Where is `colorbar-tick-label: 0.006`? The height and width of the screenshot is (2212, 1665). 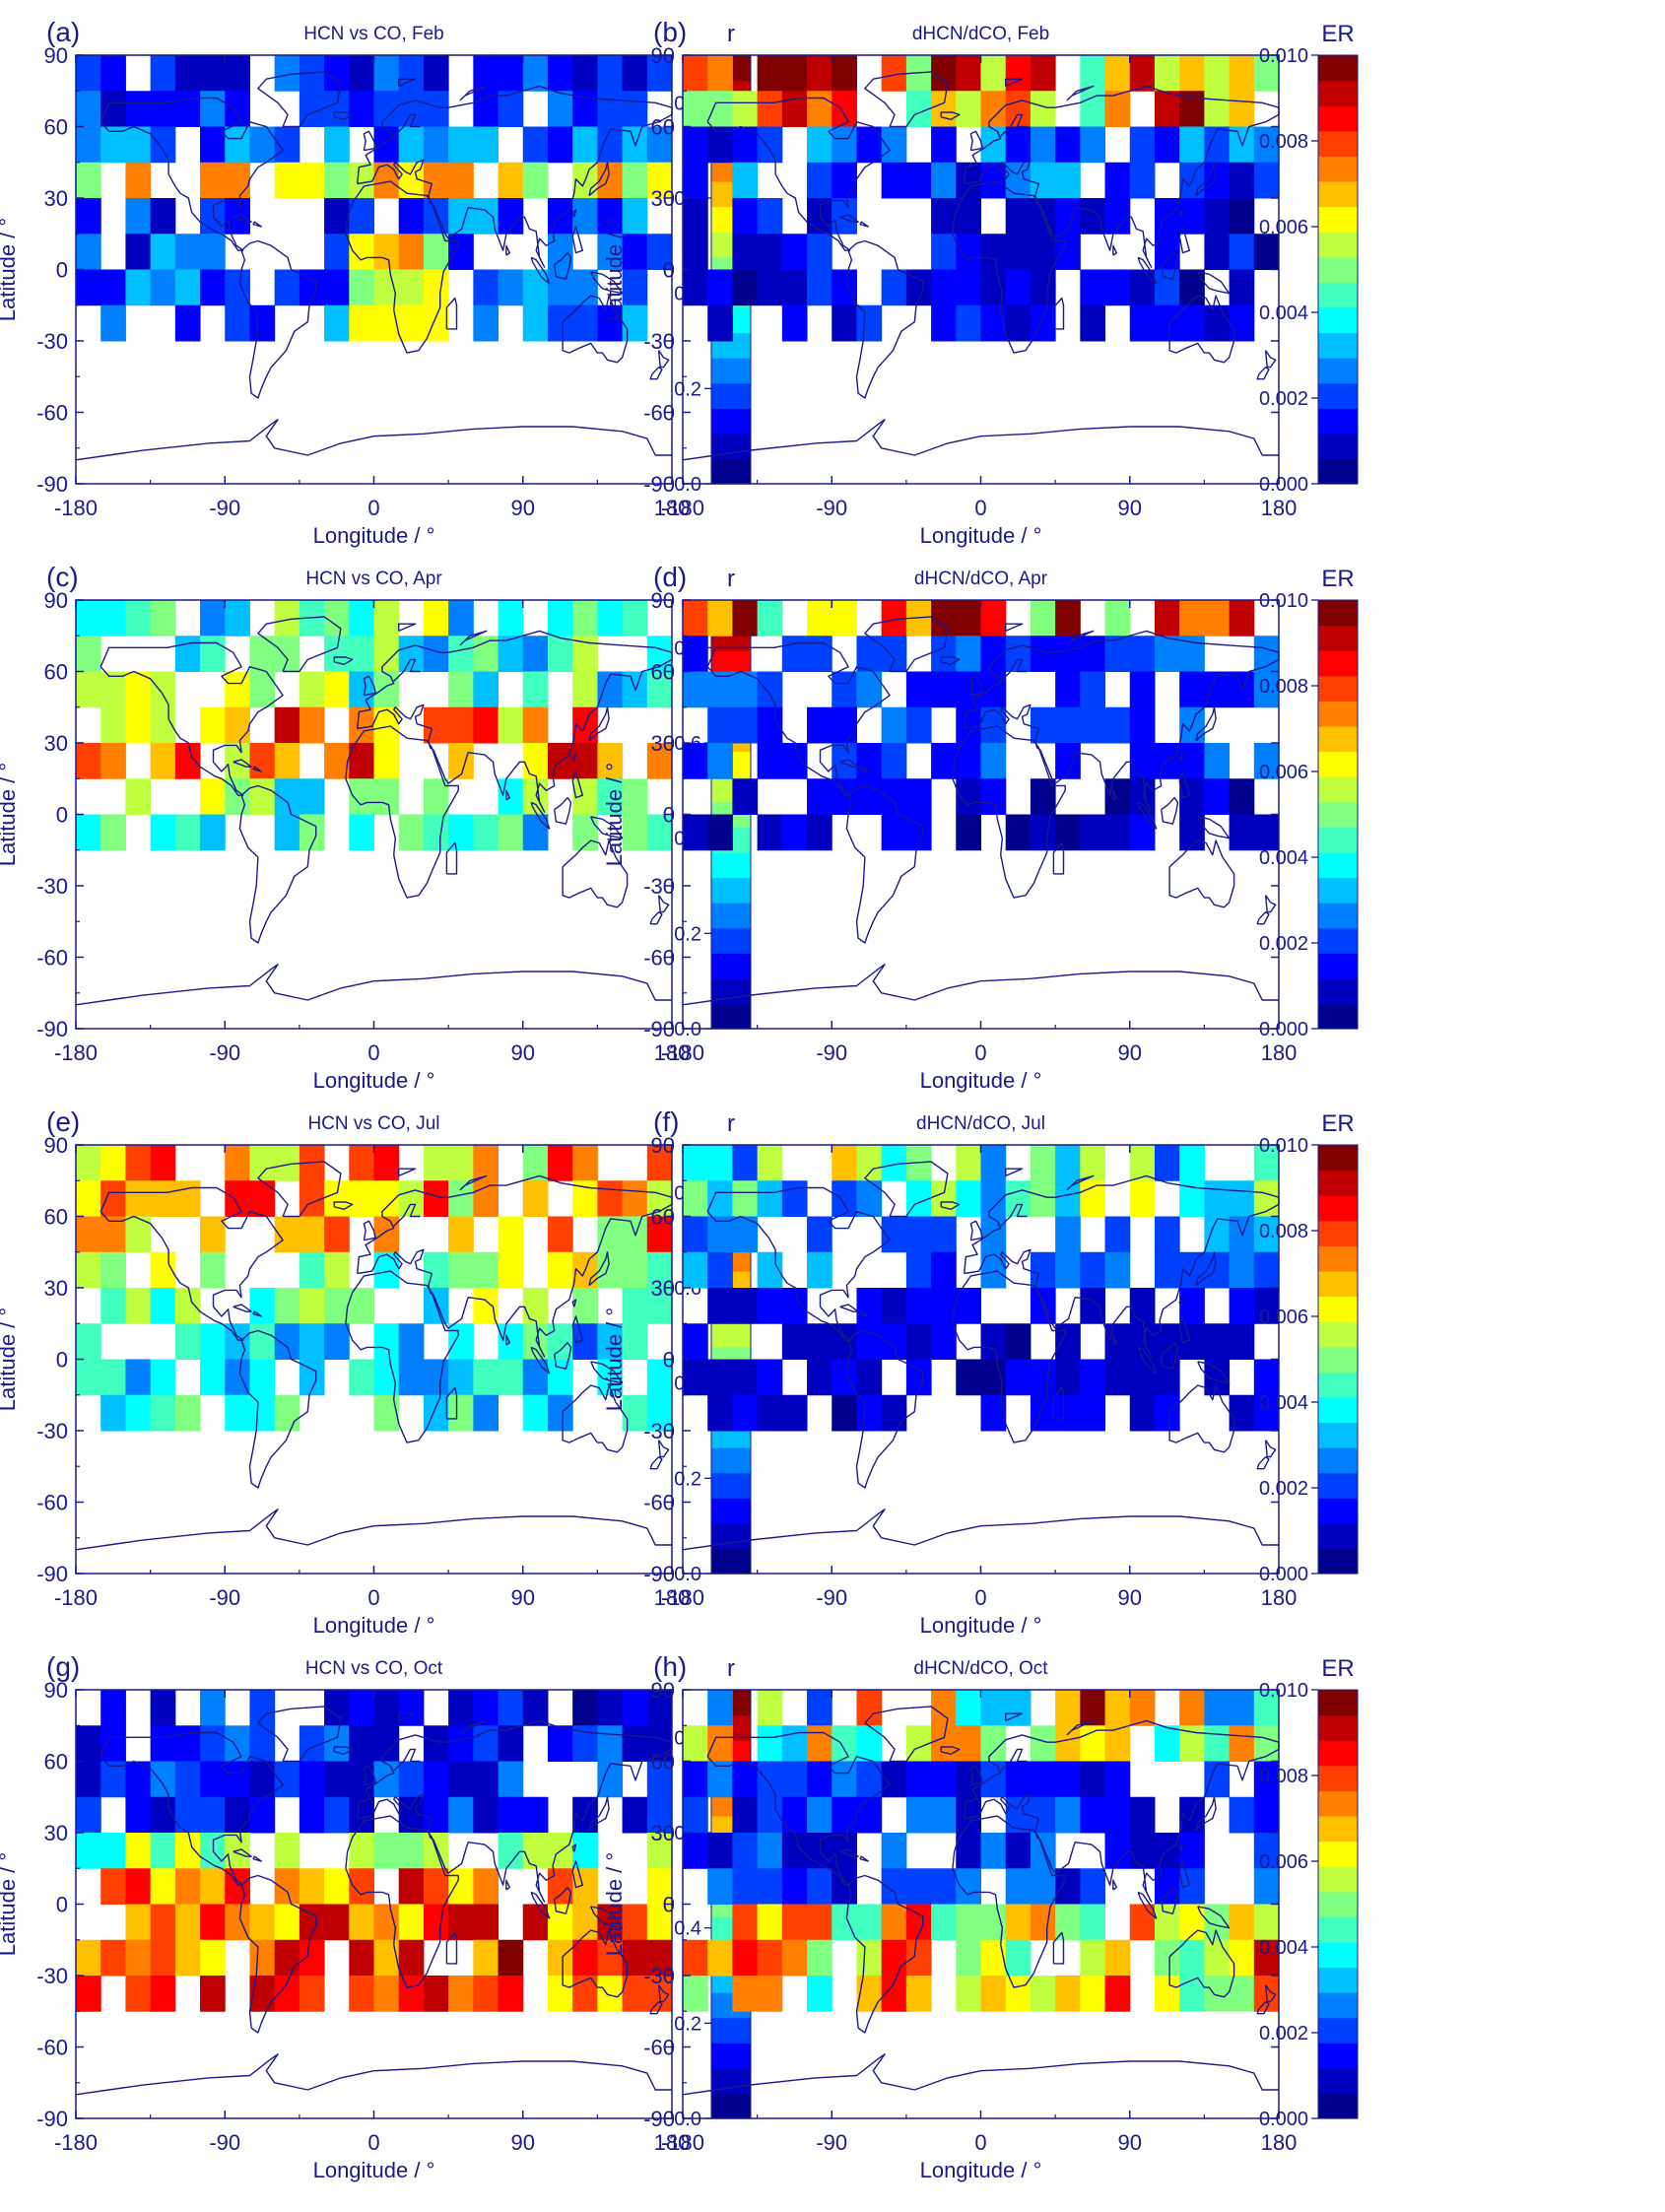 colorbar-tick-label: 0.006 is located at coordinates (1283, 772).